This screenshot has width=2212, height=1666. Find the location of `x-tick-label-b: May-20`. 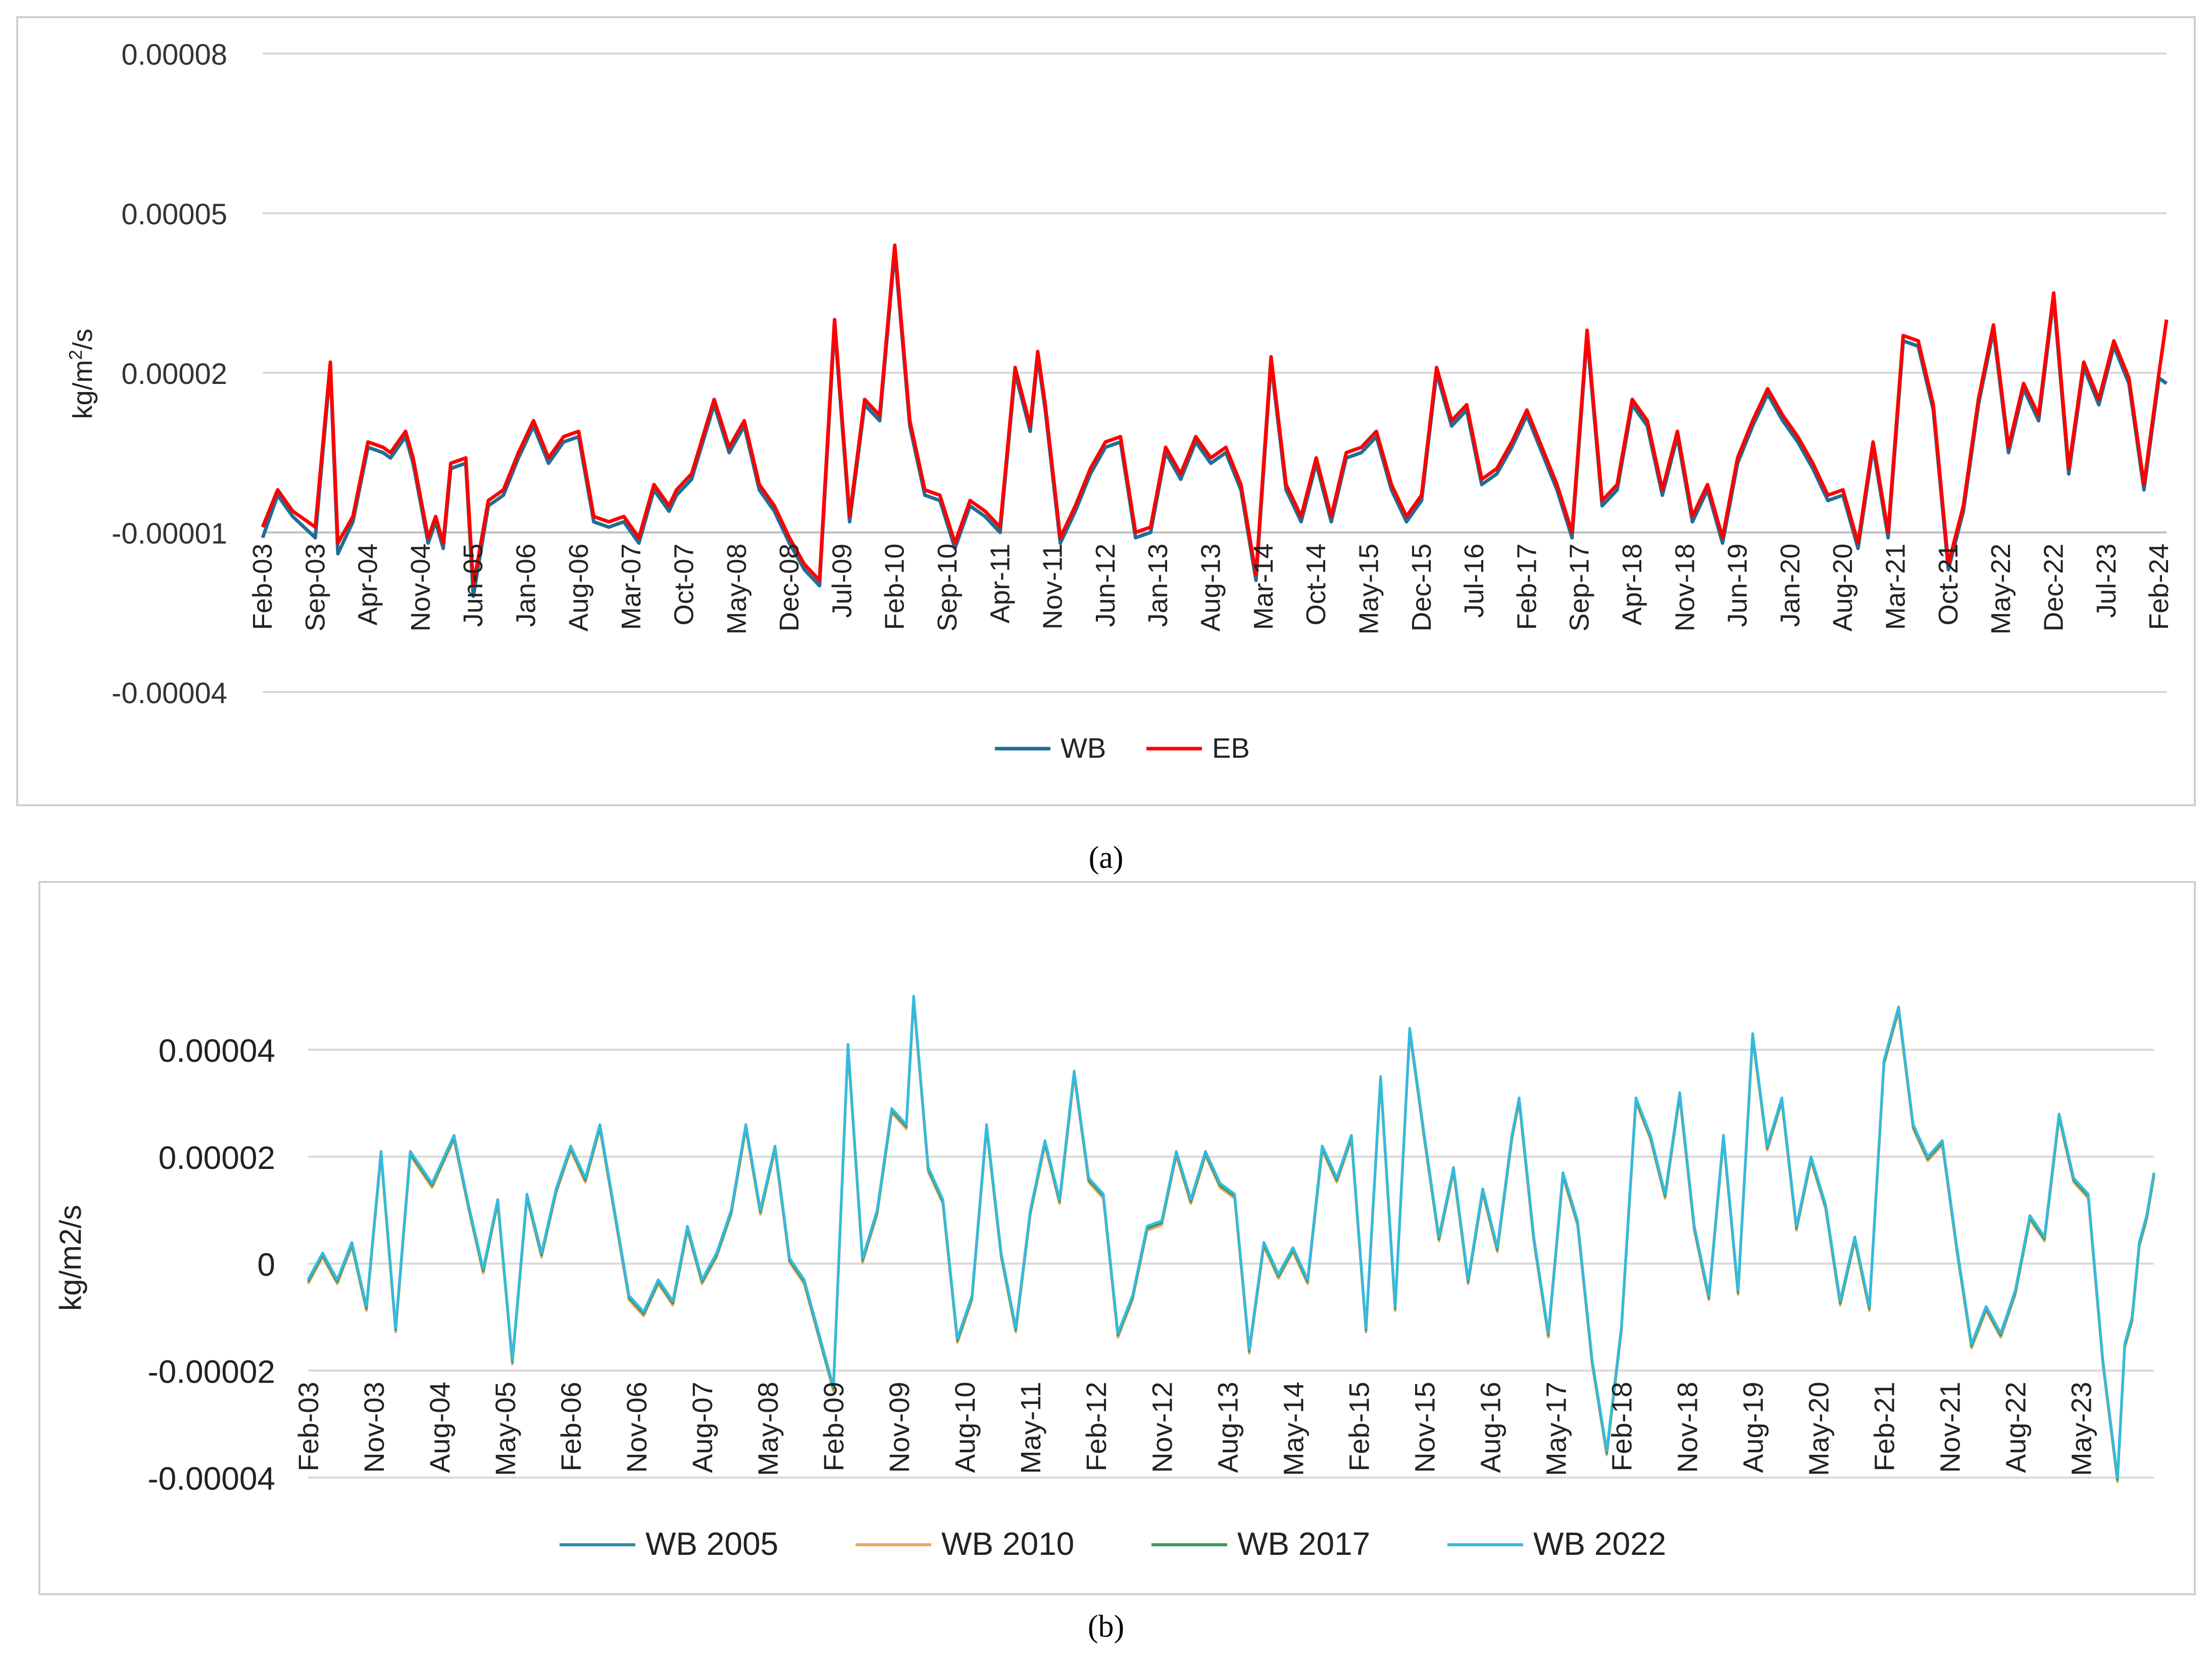

x-tick-label-b: May-20 is located at coordinates (1818, 1429).